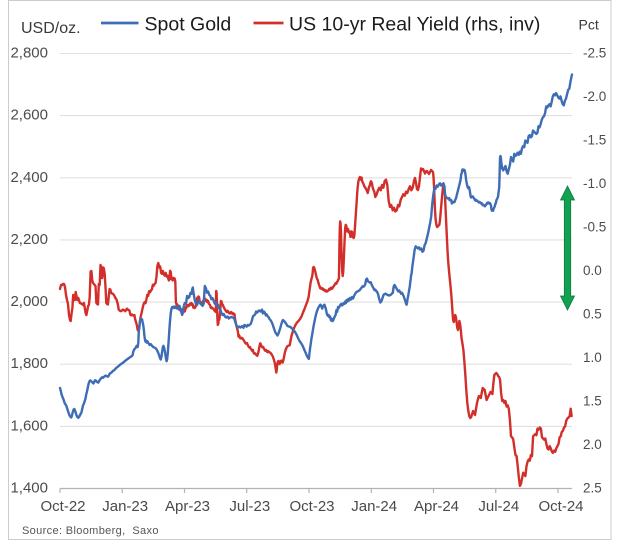 The width and height of the screenshot is (619, 544). Describe the element at coordinates (592, 444) in the screenshot. I see `svg-text: 2.0` at that location.